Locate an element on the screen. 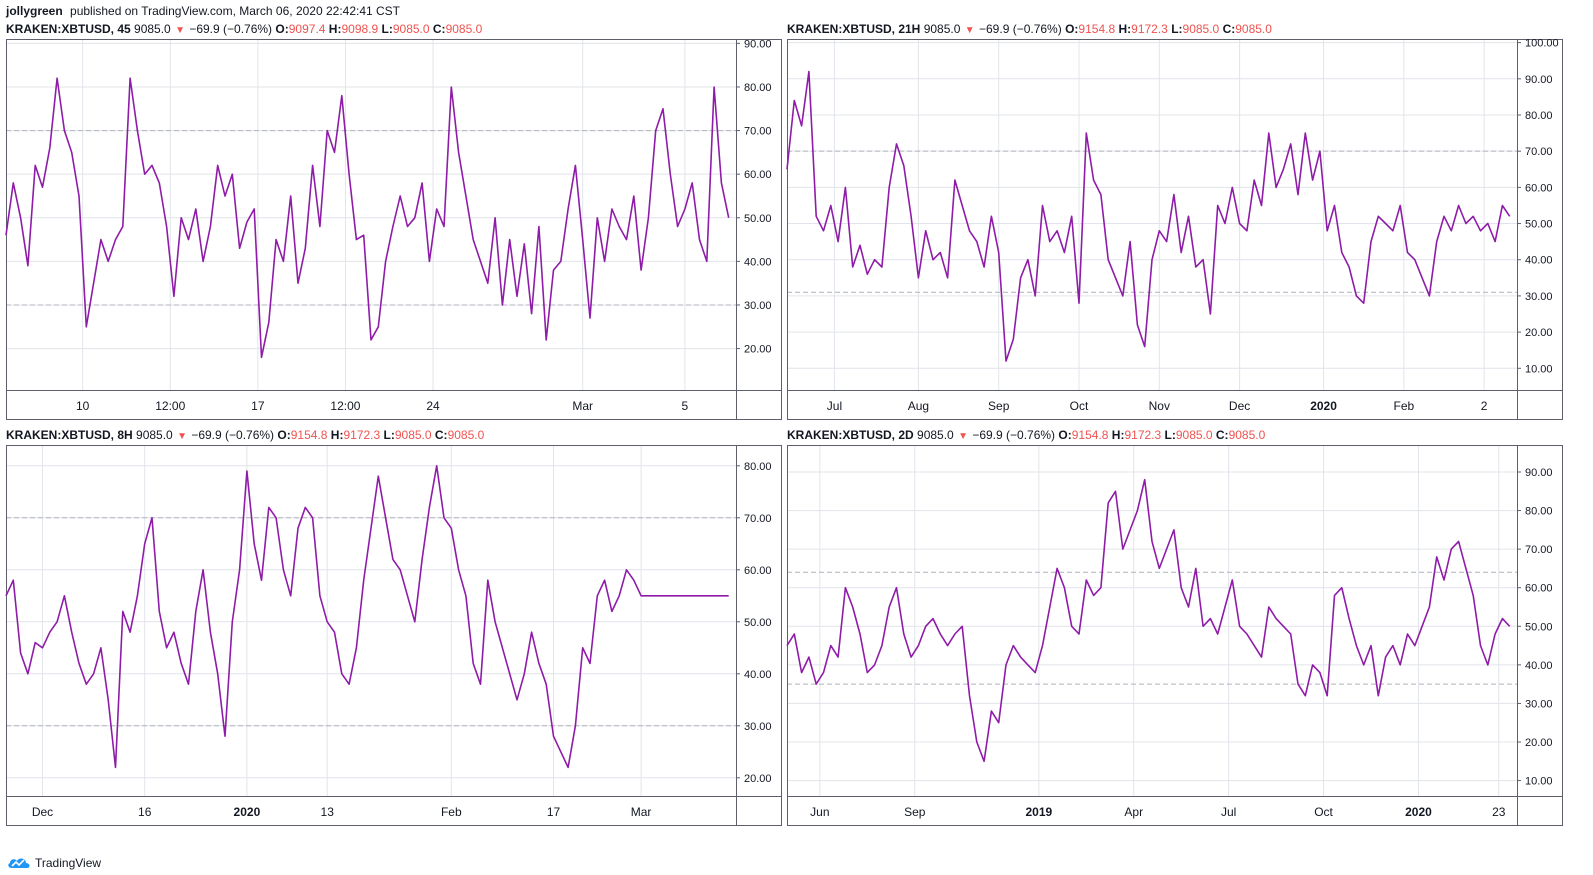  x-tick-label: 16 is located at coordinates (145, 812).